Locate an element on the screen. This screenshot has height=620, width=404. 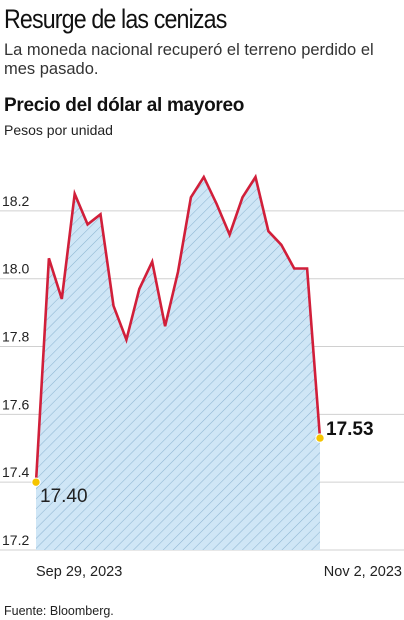
start-value-label: 17.40 is located at coordinates (64, 496).